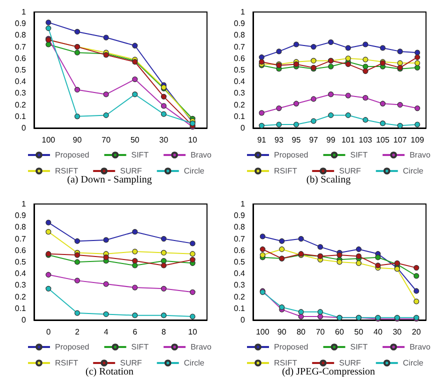 This screenshot has width=438, height=384. I want to click on x-tick-label: 6, so click(135, 332).